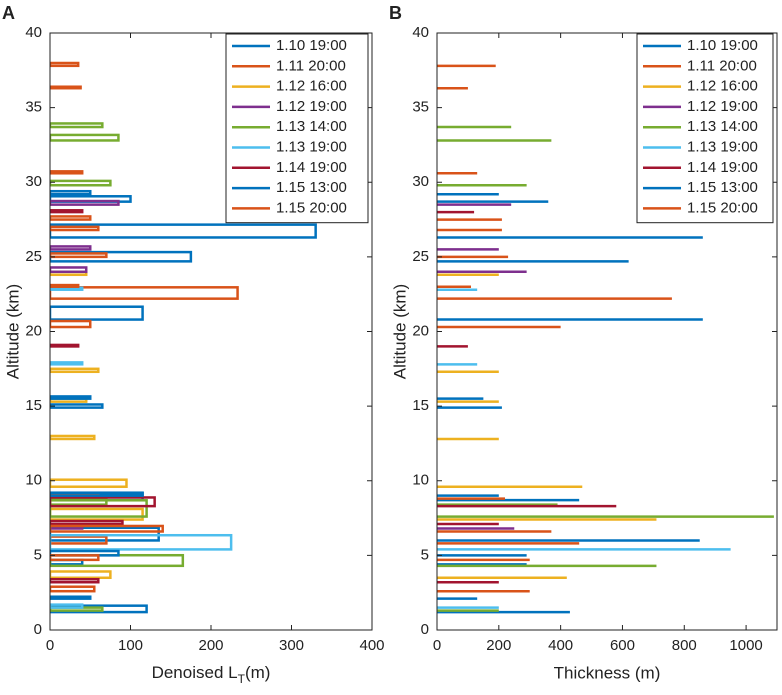 The width and height of the screenshot is (782, 695). What do you see at coordinates (257, 672) in the screenshot?
I see `x-axis-label-unit: (m)` at bounding box center [257, 672].